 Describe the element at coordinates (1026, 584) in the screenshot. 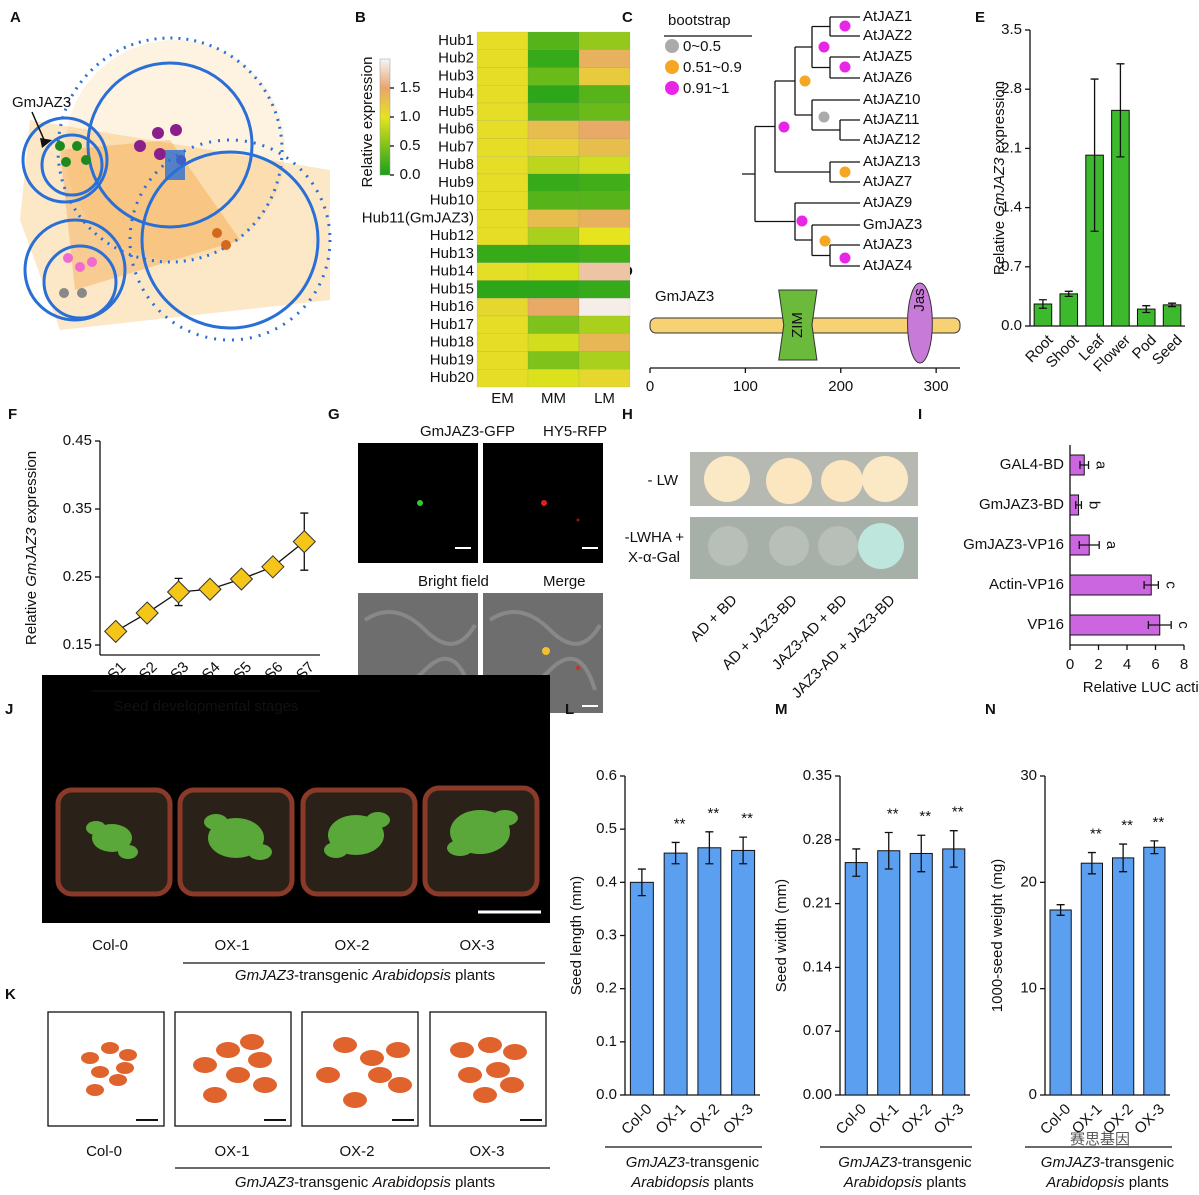

I see `y-tick-label: Actin-VP16` at that location.